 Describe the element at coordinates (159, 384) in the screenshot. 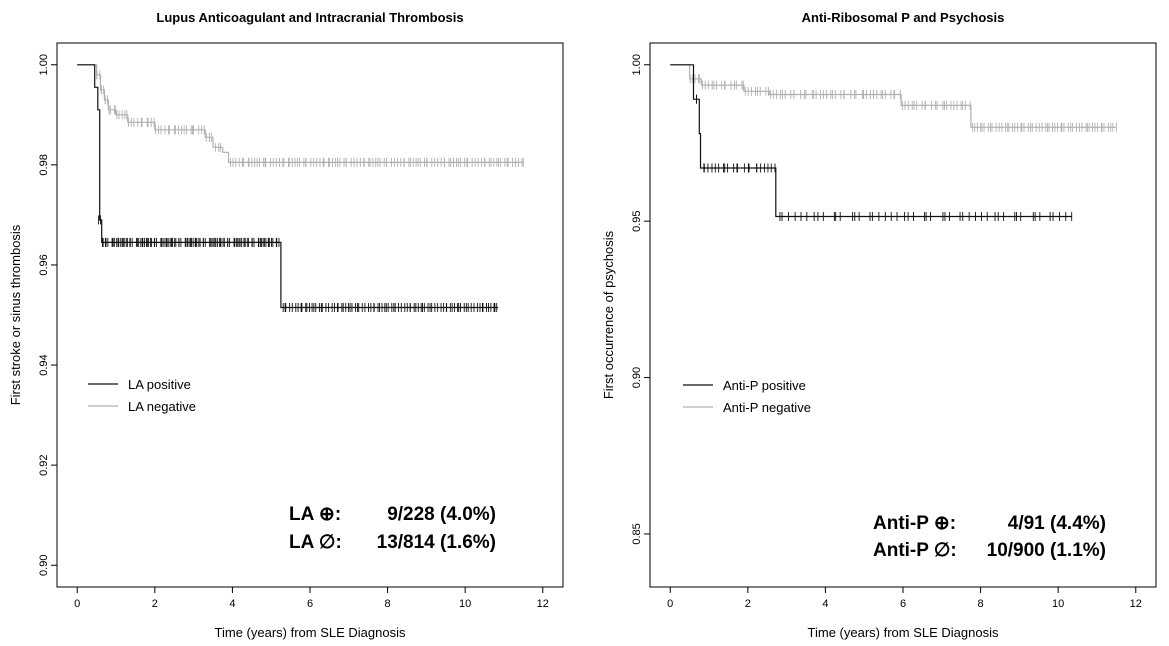

I see `legend-label: LA positive` at that location.